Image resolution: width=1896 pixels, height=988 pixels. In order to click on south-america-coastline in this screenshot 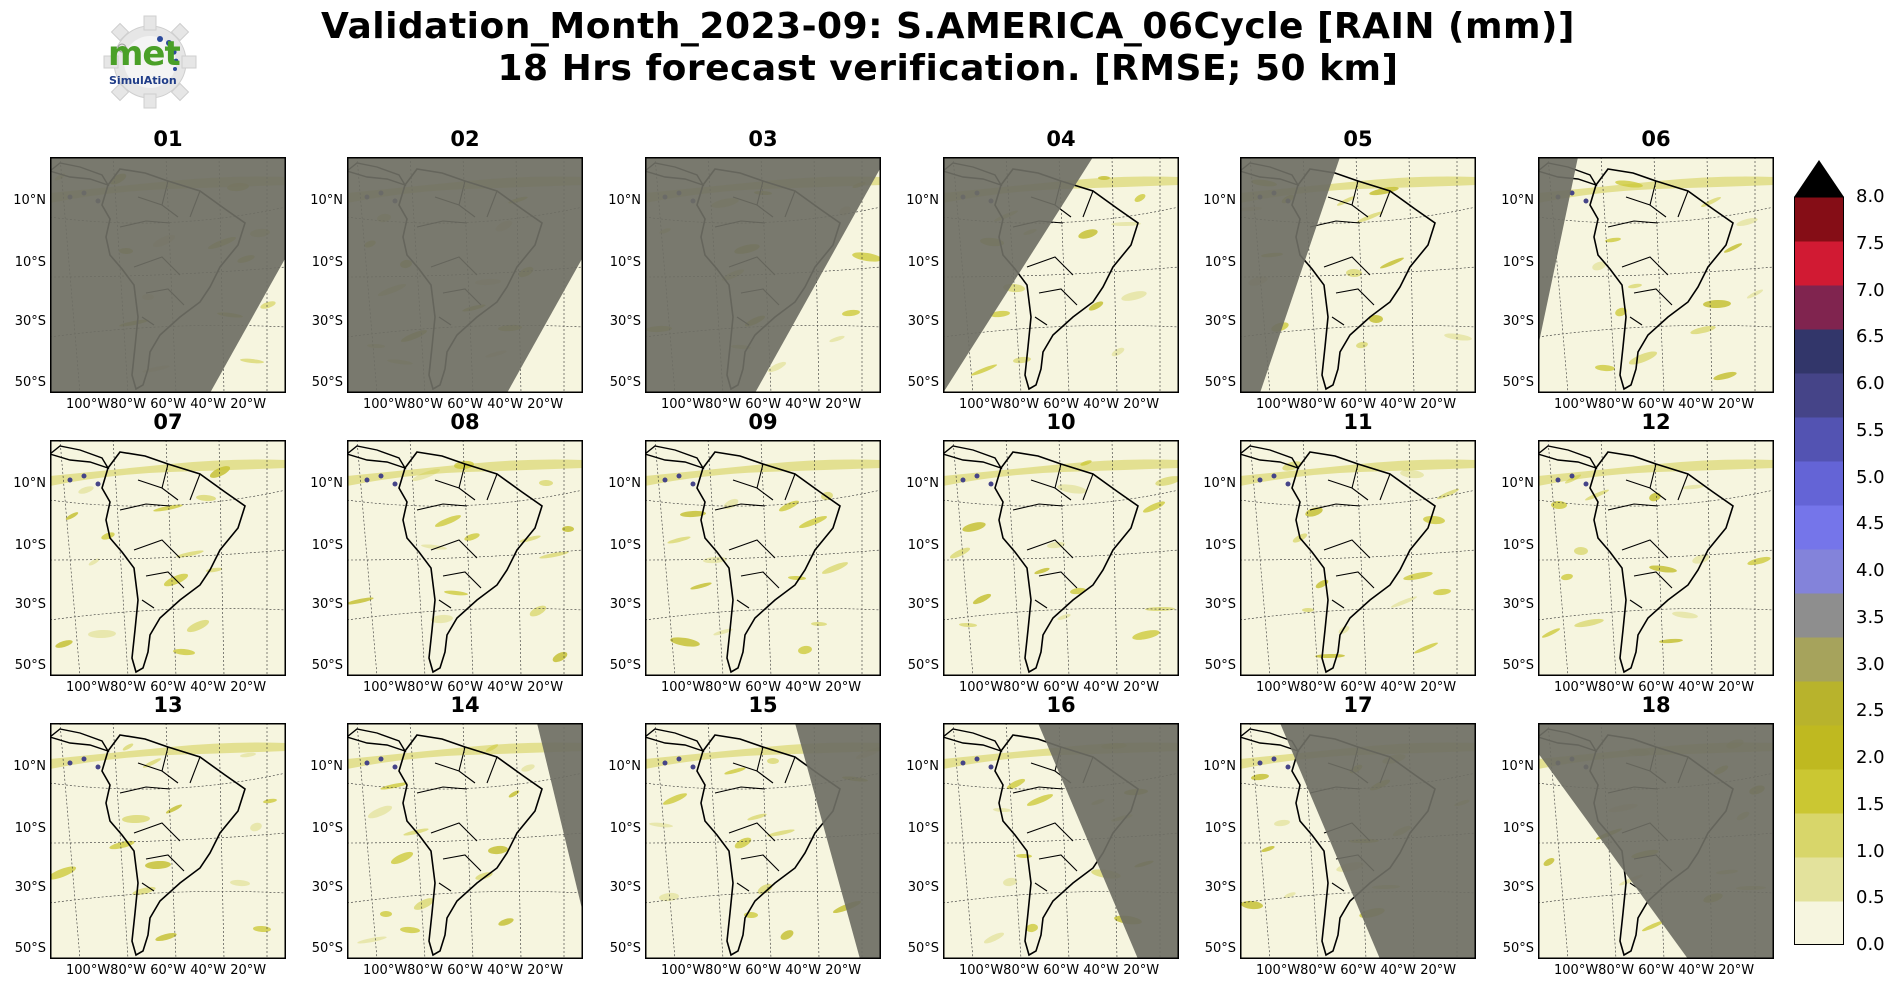, I will do `click(1363, 562)`.